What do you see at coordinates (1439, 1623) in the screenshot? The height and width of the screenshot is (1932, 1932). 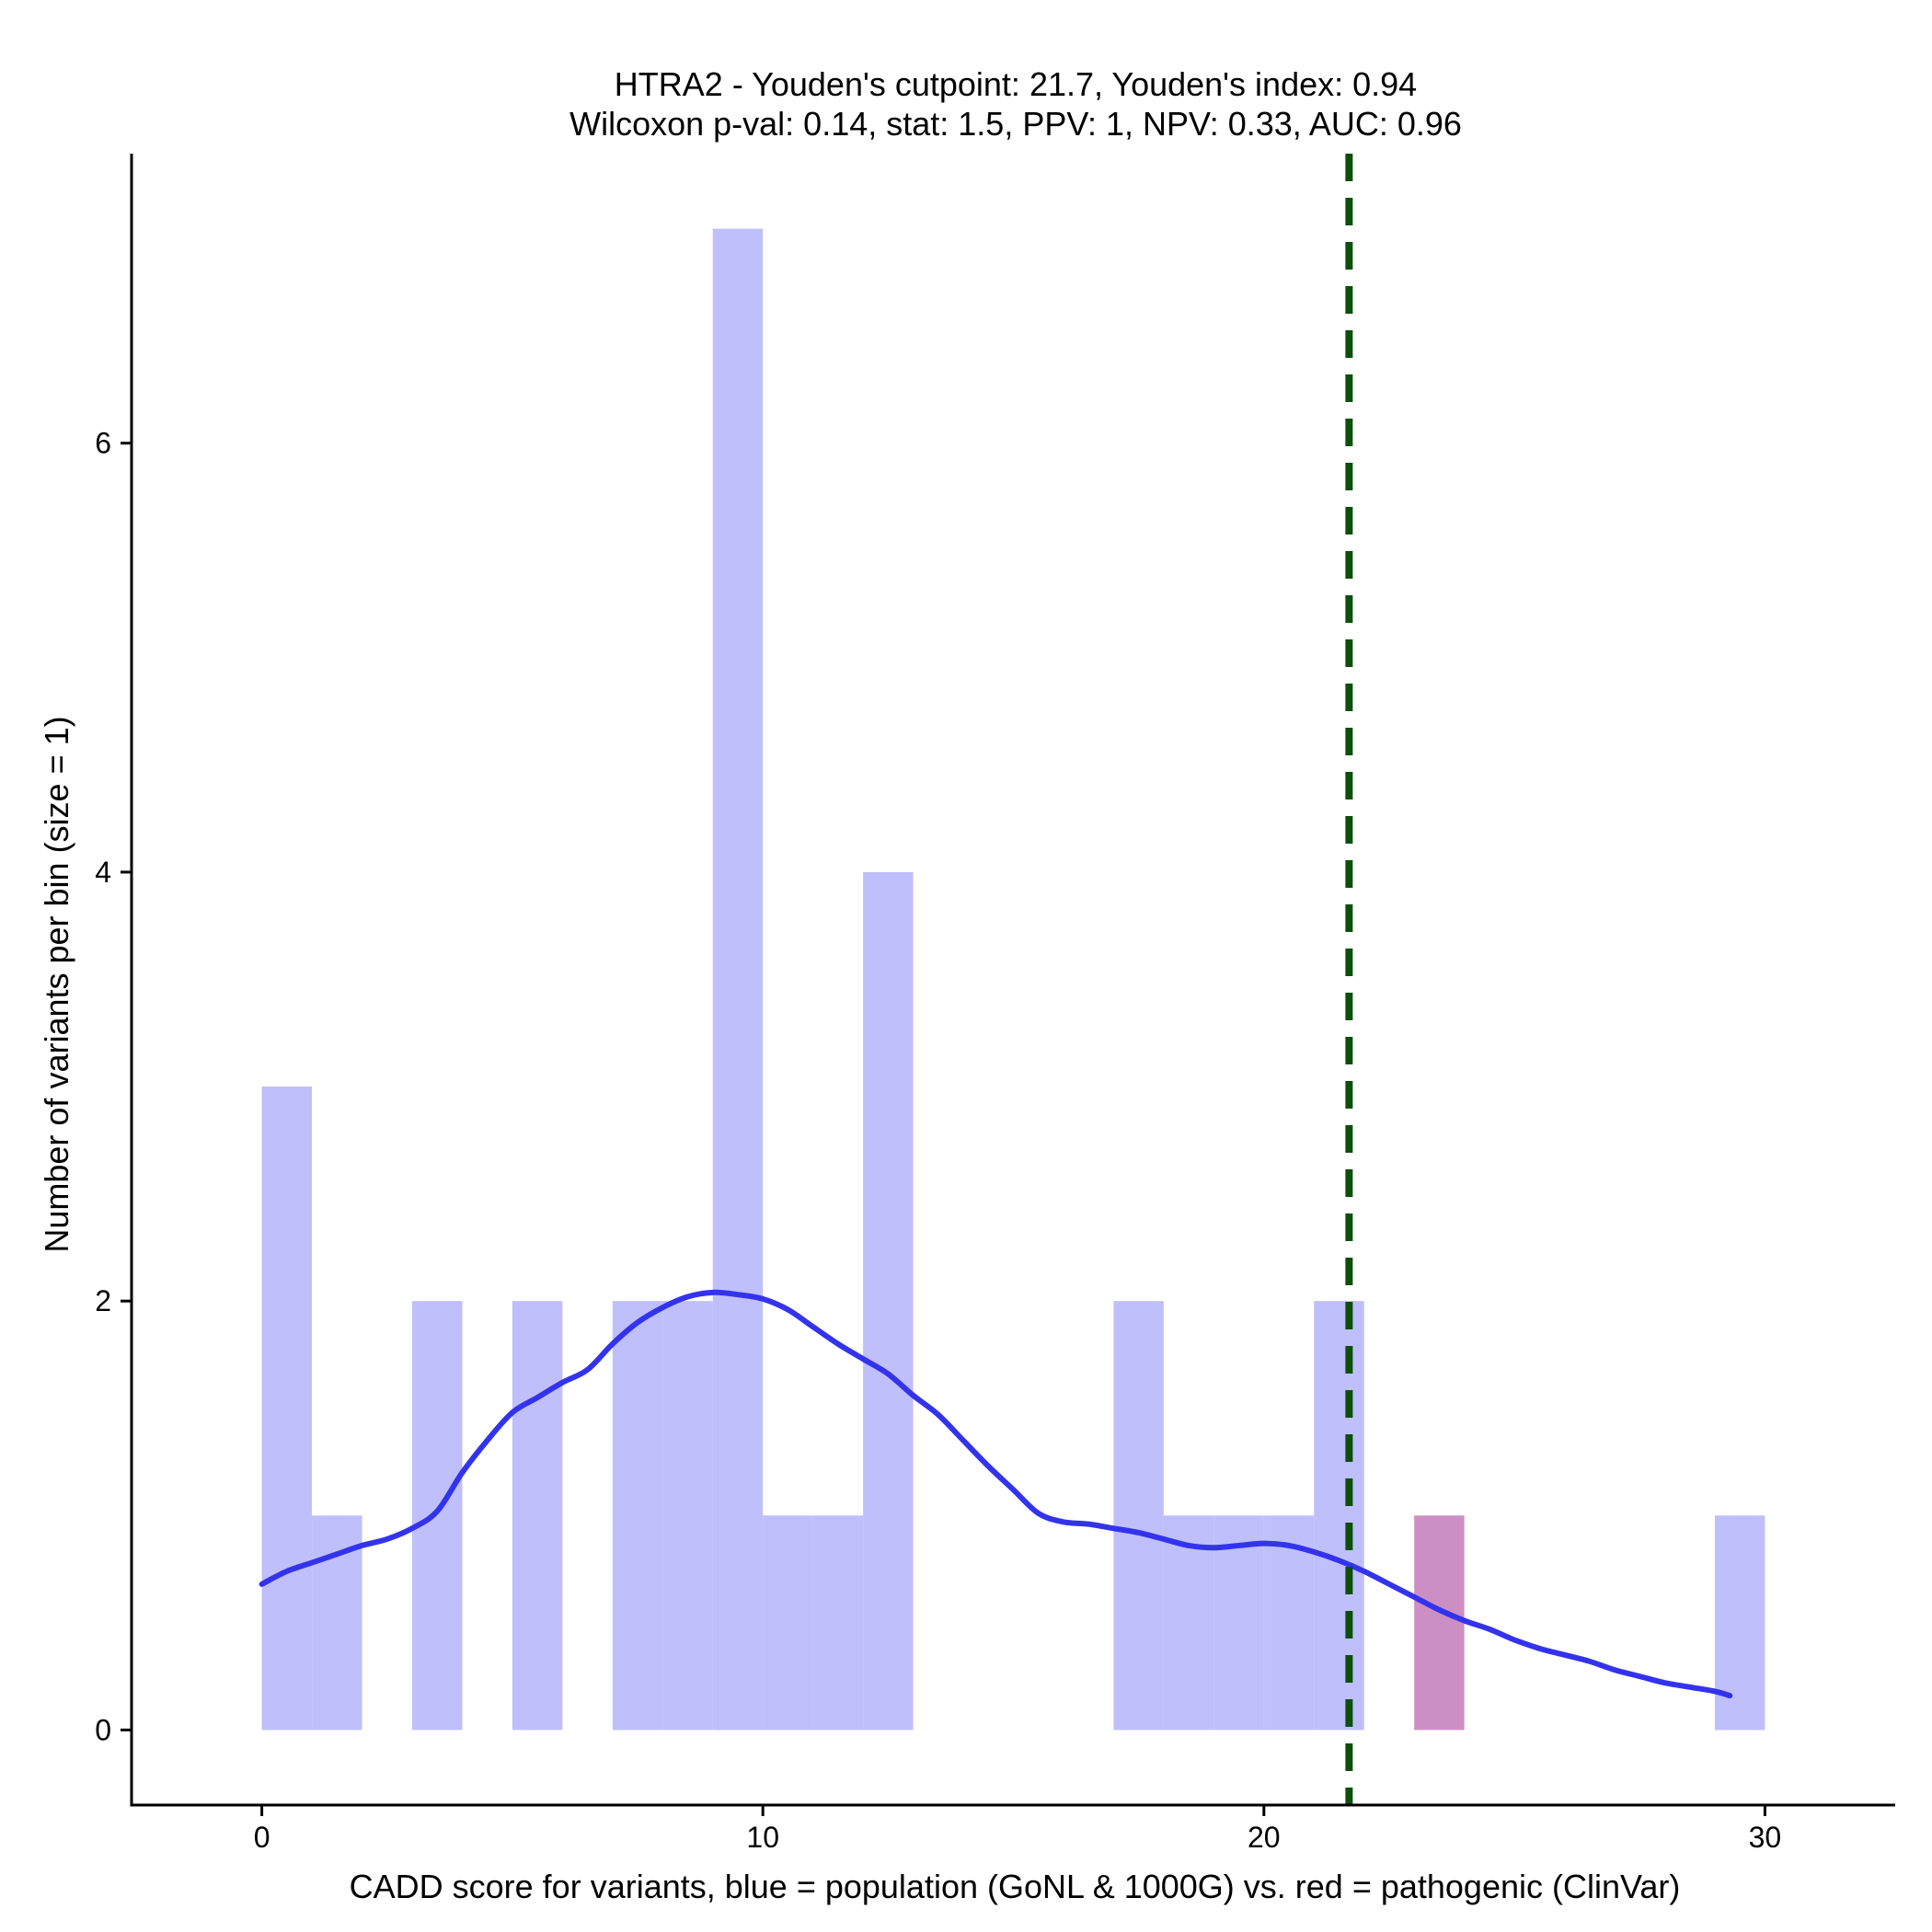 I see `pathogenic-bar` at bounding box center [1439, 1623].